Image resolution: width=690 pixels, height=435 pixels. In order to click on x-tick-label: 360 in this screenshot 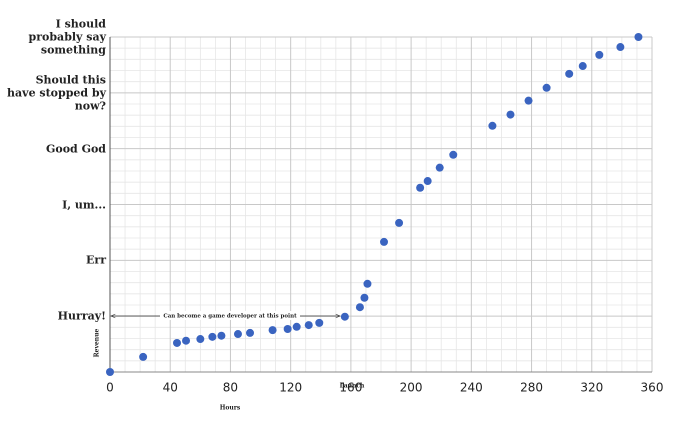, I will do `click(652, 388)`.